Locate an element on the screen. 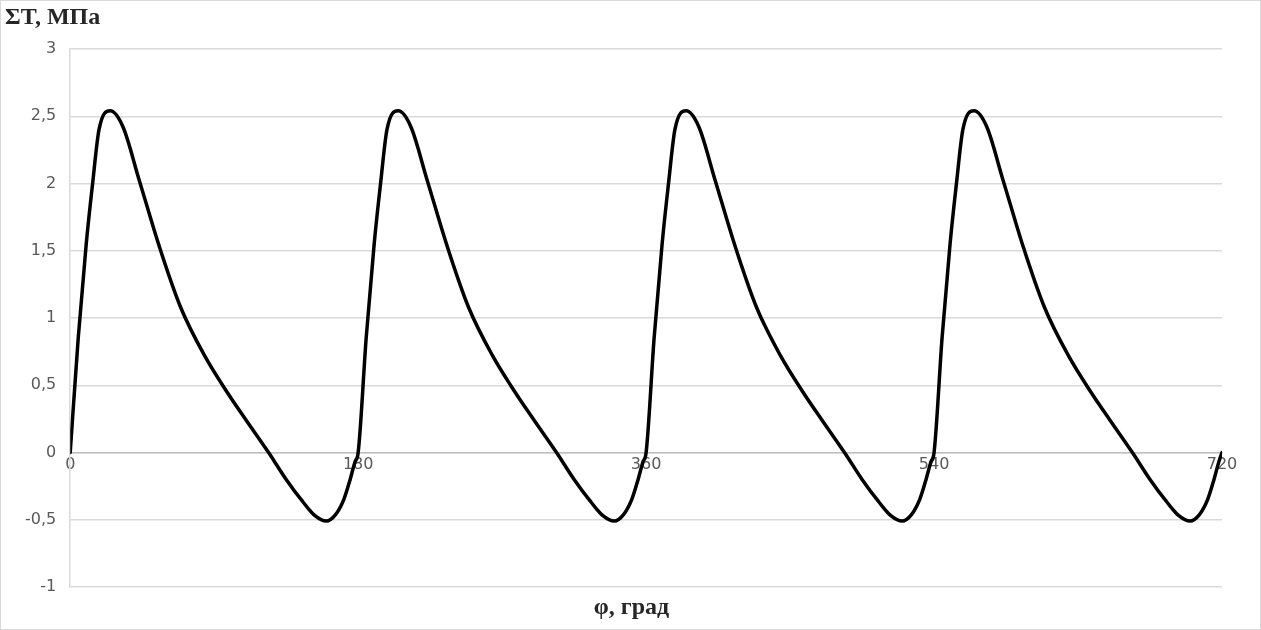  y-tick-label: 2 is located at coordinates (51, 182).